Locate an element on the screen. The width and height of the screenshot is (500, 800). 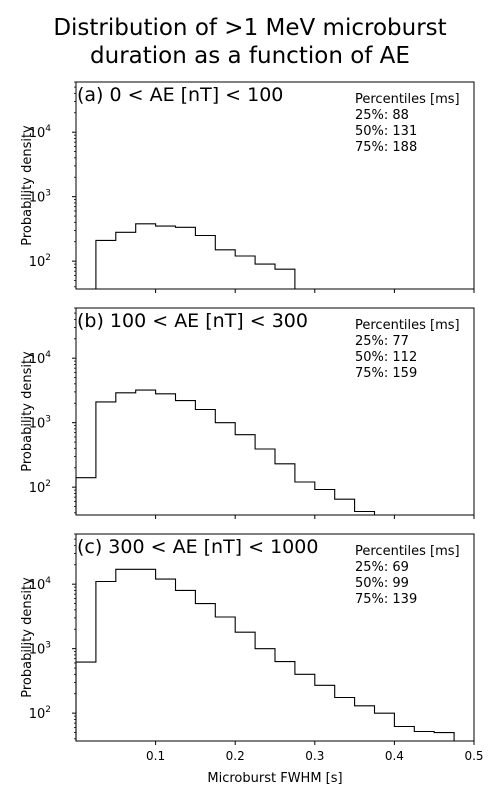
x-tick-label: 0.1 is located at coordinates (155, 756).